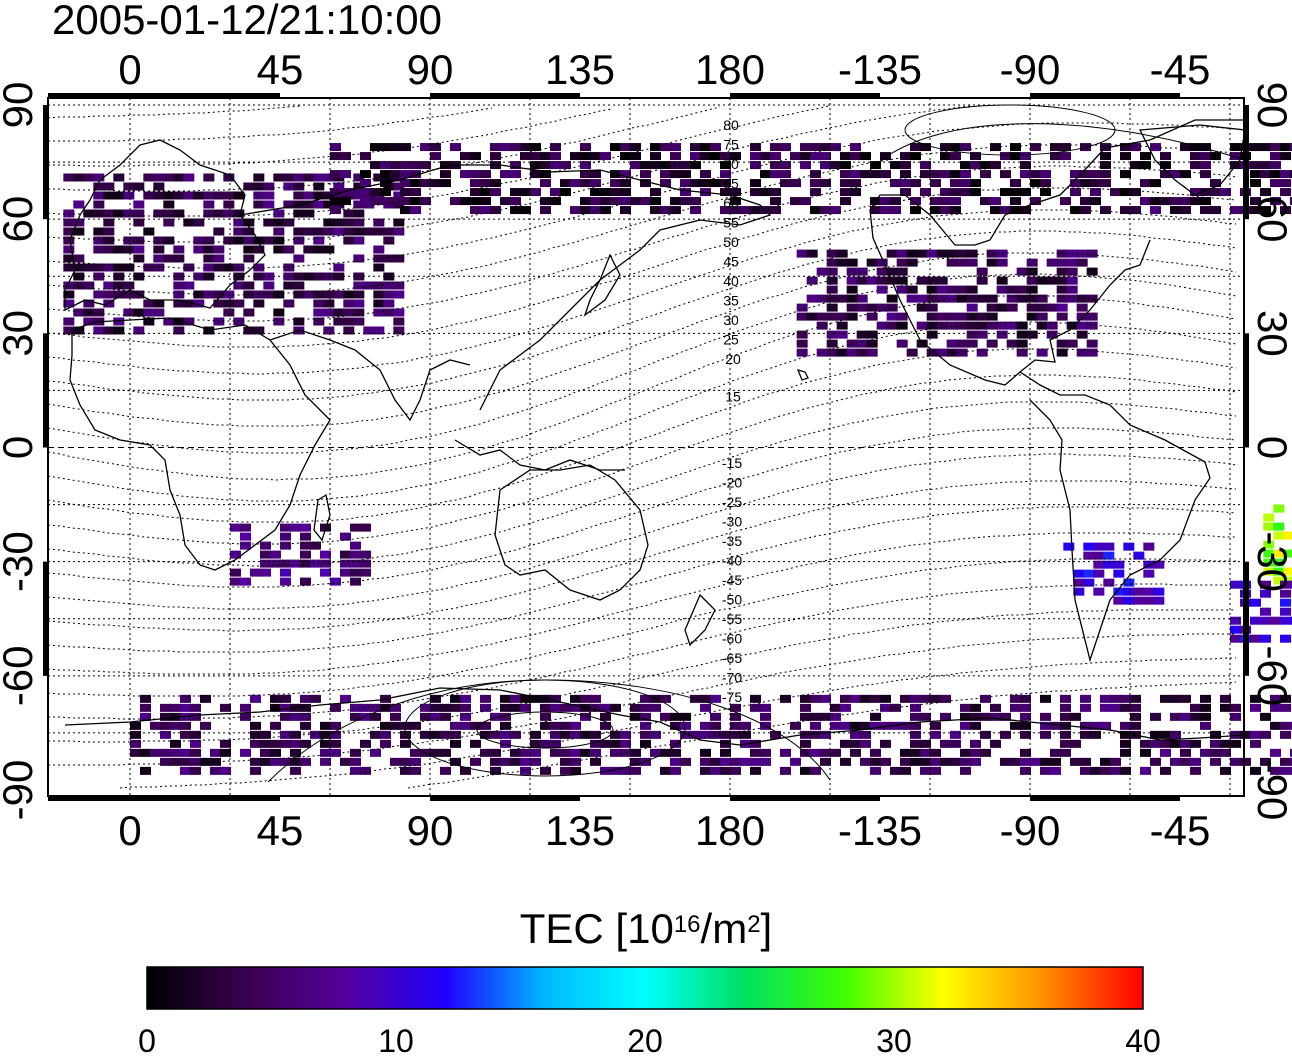 Image resolution: width=1292 pixels, height=1057 pixels. What do you see at coordinates (1270, 105) in the screenshot?
I see `y-tick-label-right: 90` at bounding box center [1270, 105].